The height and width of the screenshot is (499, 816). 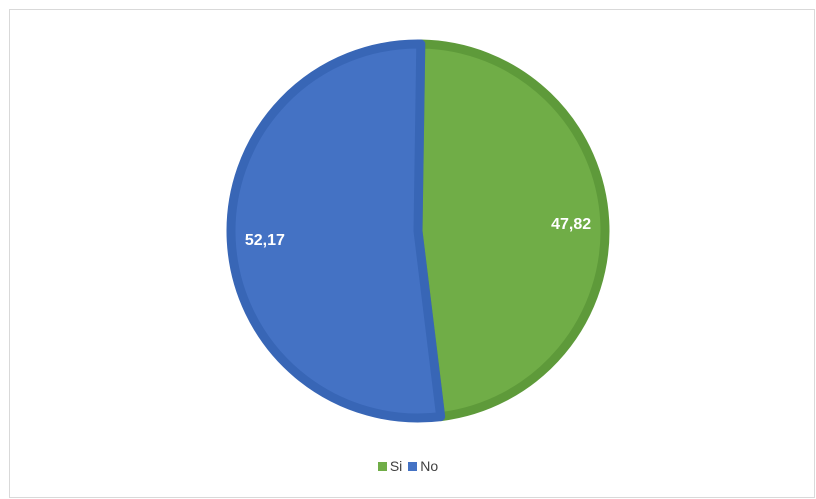 I want to click on pie-data-labels: 47,82 52,17, so click(x=418, y=232).